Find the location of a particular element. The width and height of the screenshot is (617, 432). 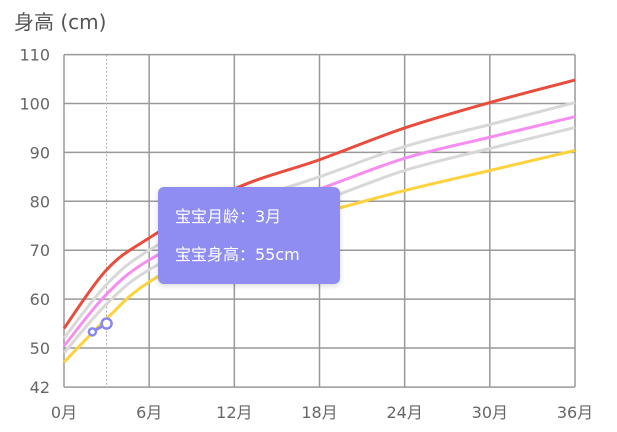

x-tick-label: 30月 is located at coordinates (490, 412).